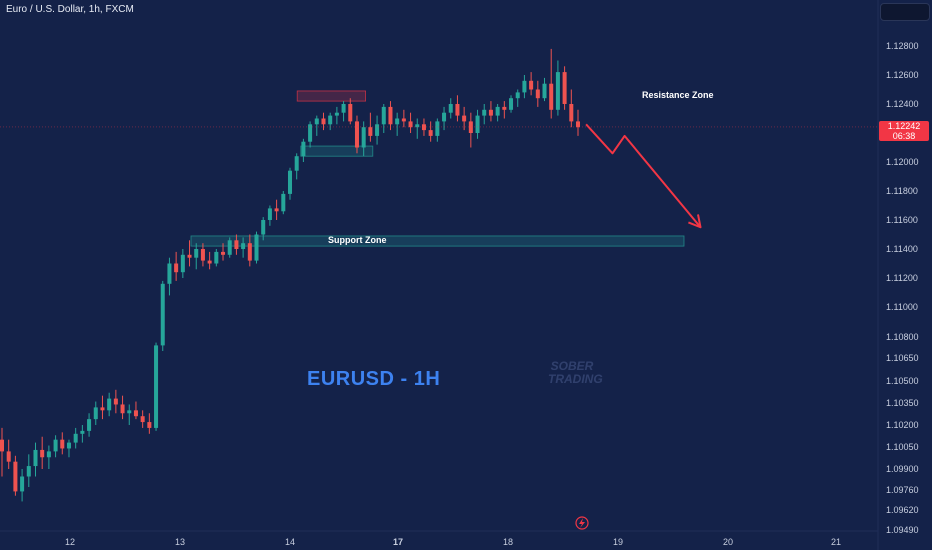 This screenshot has height=550, width=932. I want to click on projection-arrow, so click(643, 175).